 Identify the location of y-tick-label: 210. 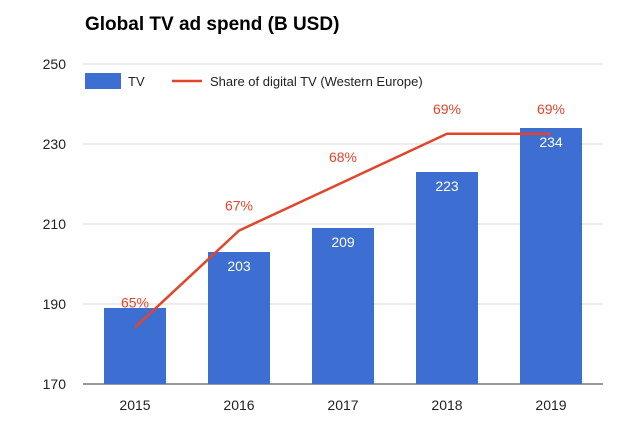
(55, 224).